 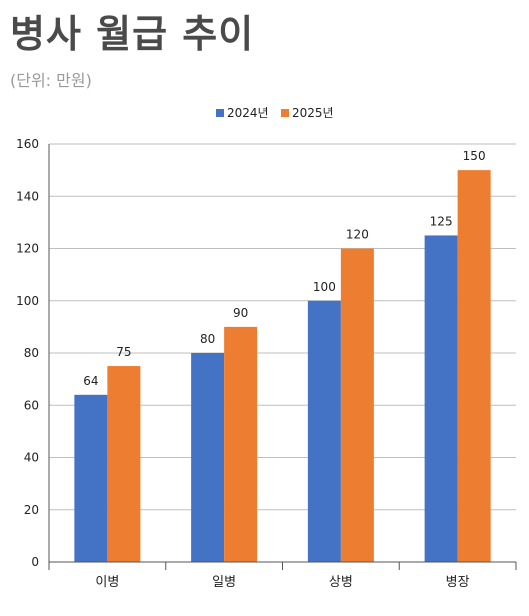 I want to click on data-label: 120, so click(x=357, y=235).